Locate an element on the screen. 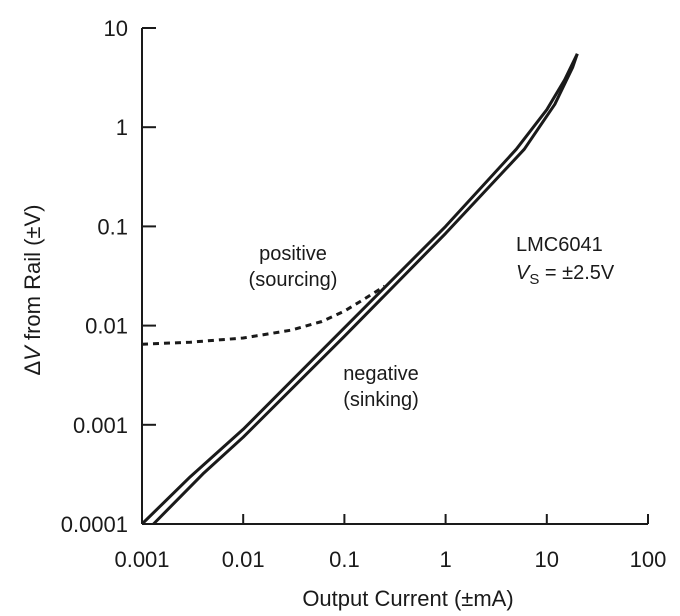 Image resolution: width=680 pixels, height=616 pixels. annotation-supply: VS = ±2.5V is located at coordinates (565, 275).